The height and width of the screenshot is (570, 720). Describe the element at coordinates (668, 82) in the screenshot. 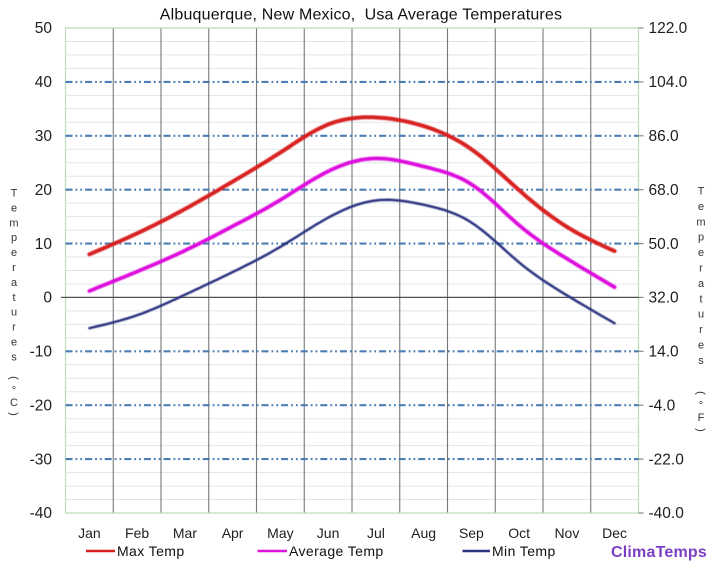

I see `svg-text: 104.0` at that location.